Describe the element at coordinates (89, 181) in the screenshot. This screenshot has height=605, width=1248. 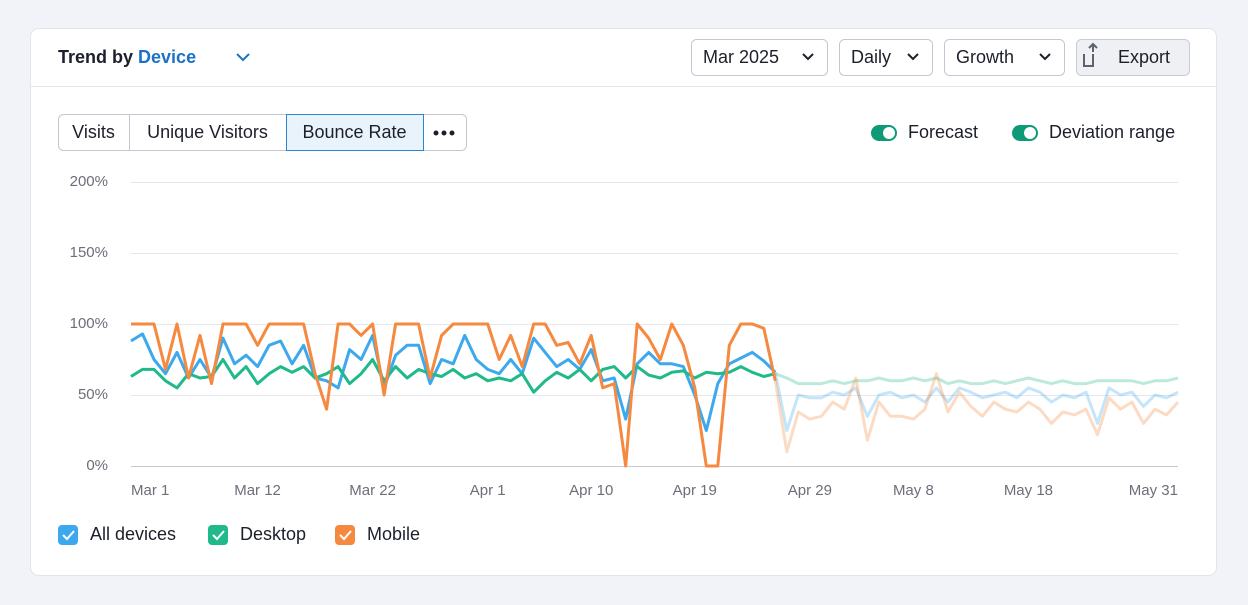
I see `y-tick-label: 200%` at that location.